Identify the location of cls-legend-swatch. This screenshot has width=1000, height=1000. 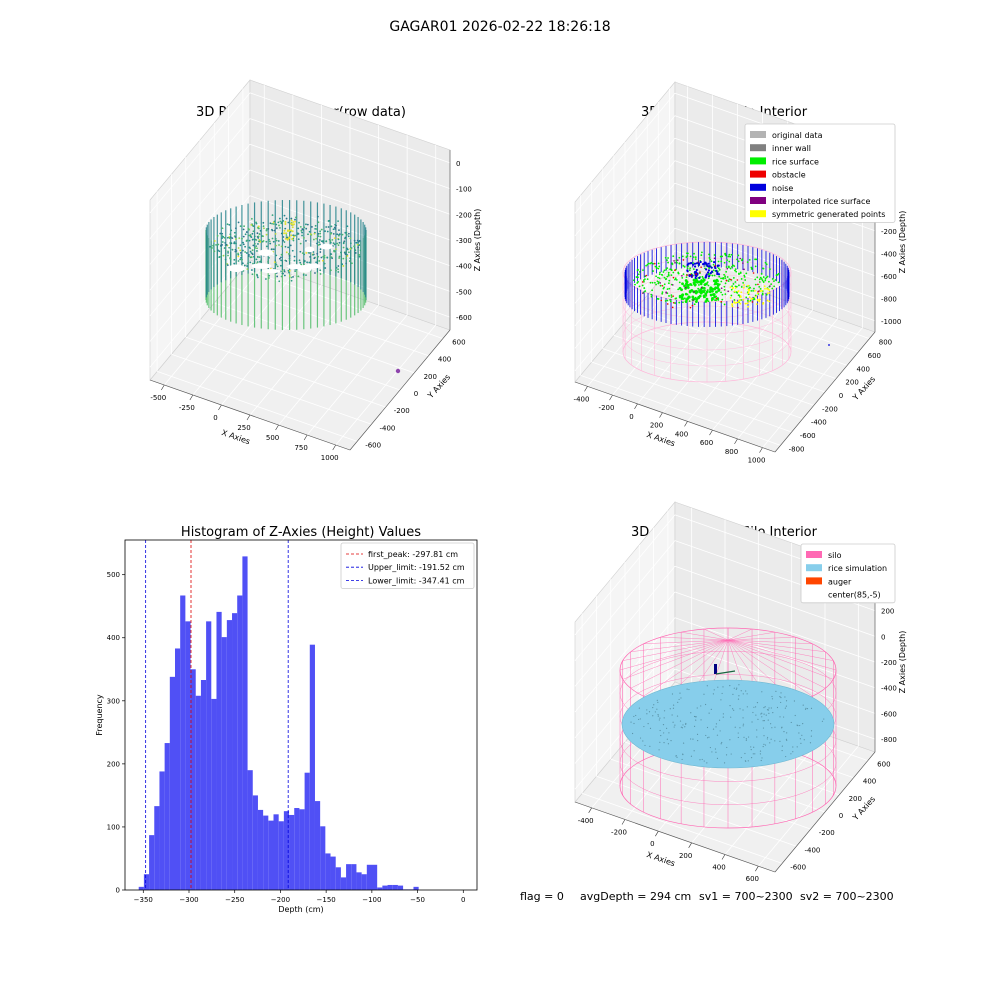
(758, 148).